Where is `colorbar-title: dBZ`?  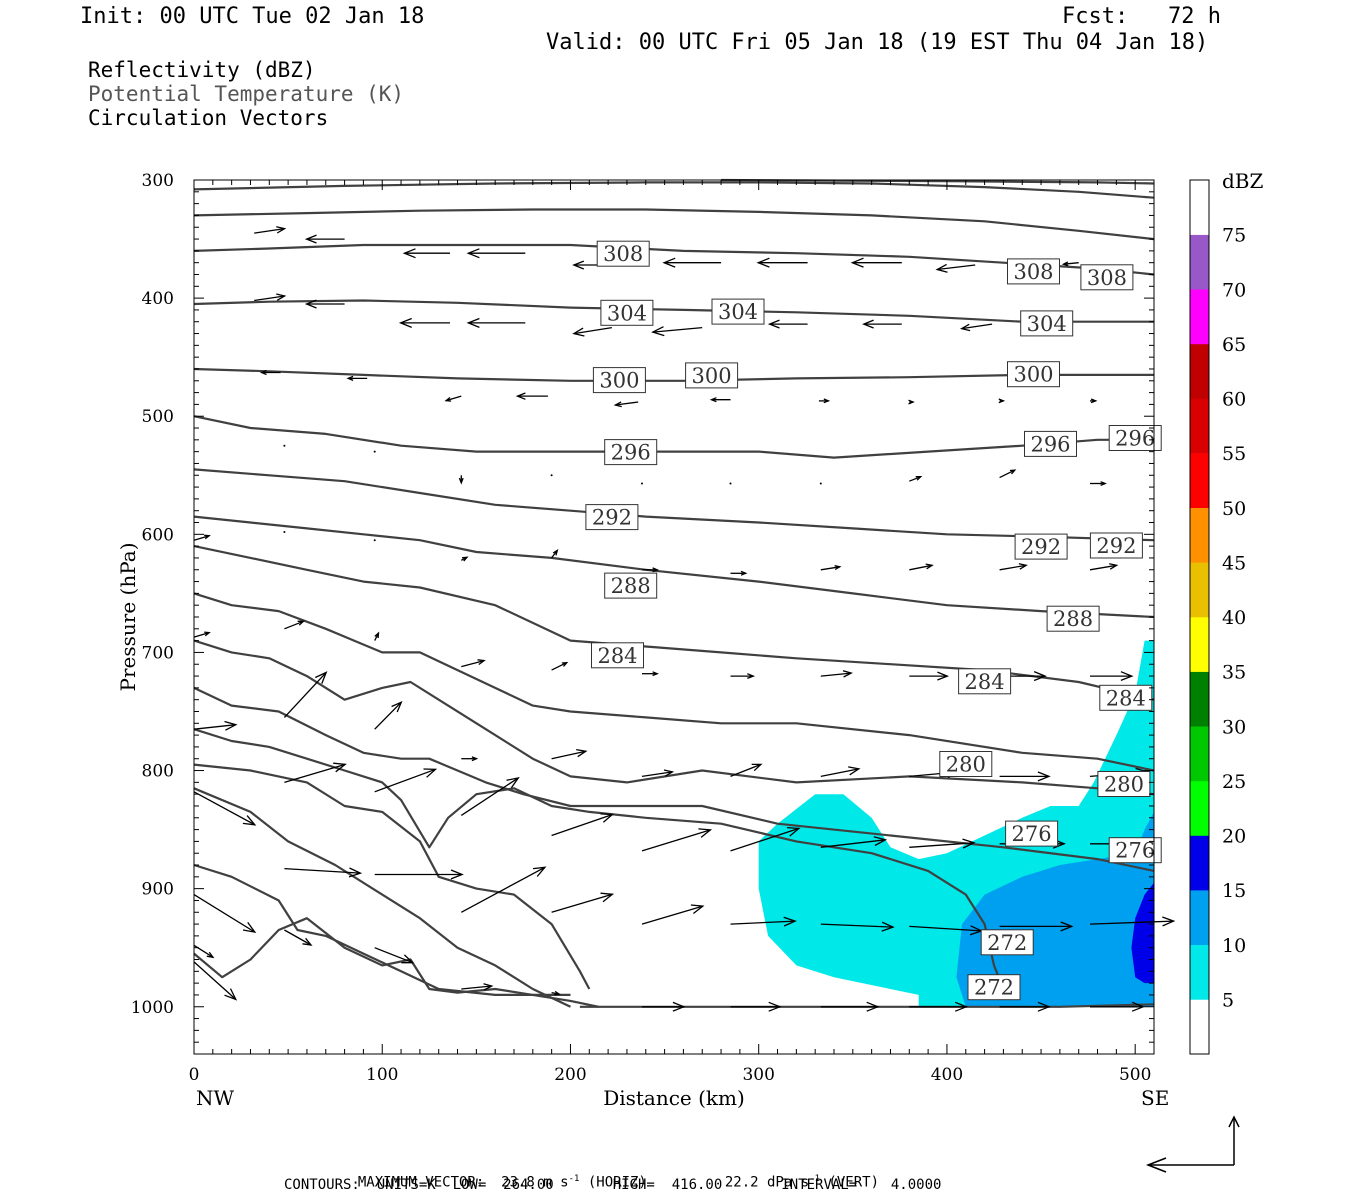
colorbar-title: dBZ is located at coordinates (1243, 181).